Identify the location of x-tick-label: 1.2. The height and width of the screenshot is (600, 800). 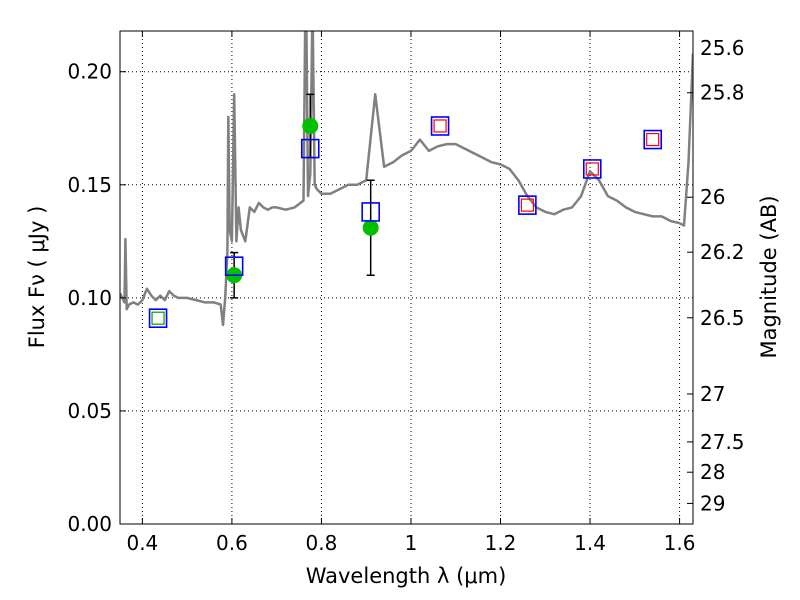
(501, 543).